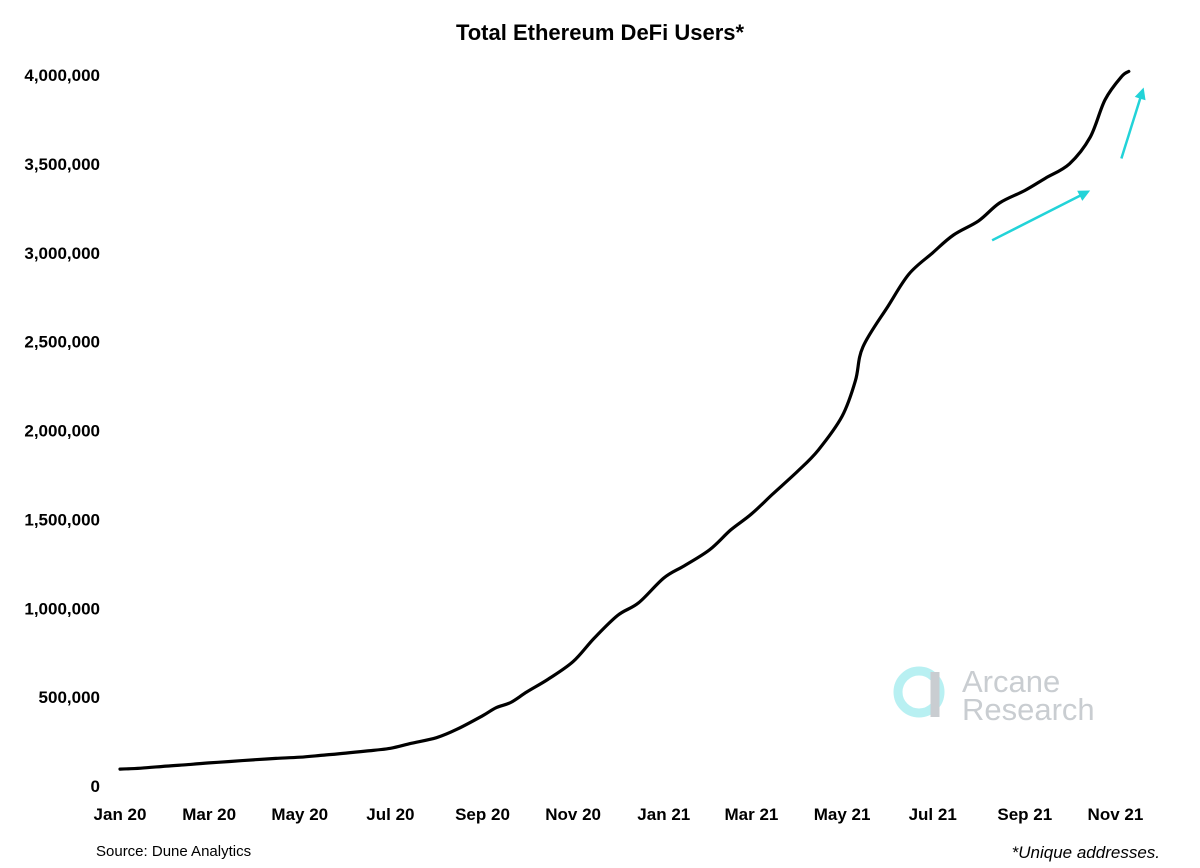  I want to click on y-tick-label: 1,000,000, so click(62, 608).